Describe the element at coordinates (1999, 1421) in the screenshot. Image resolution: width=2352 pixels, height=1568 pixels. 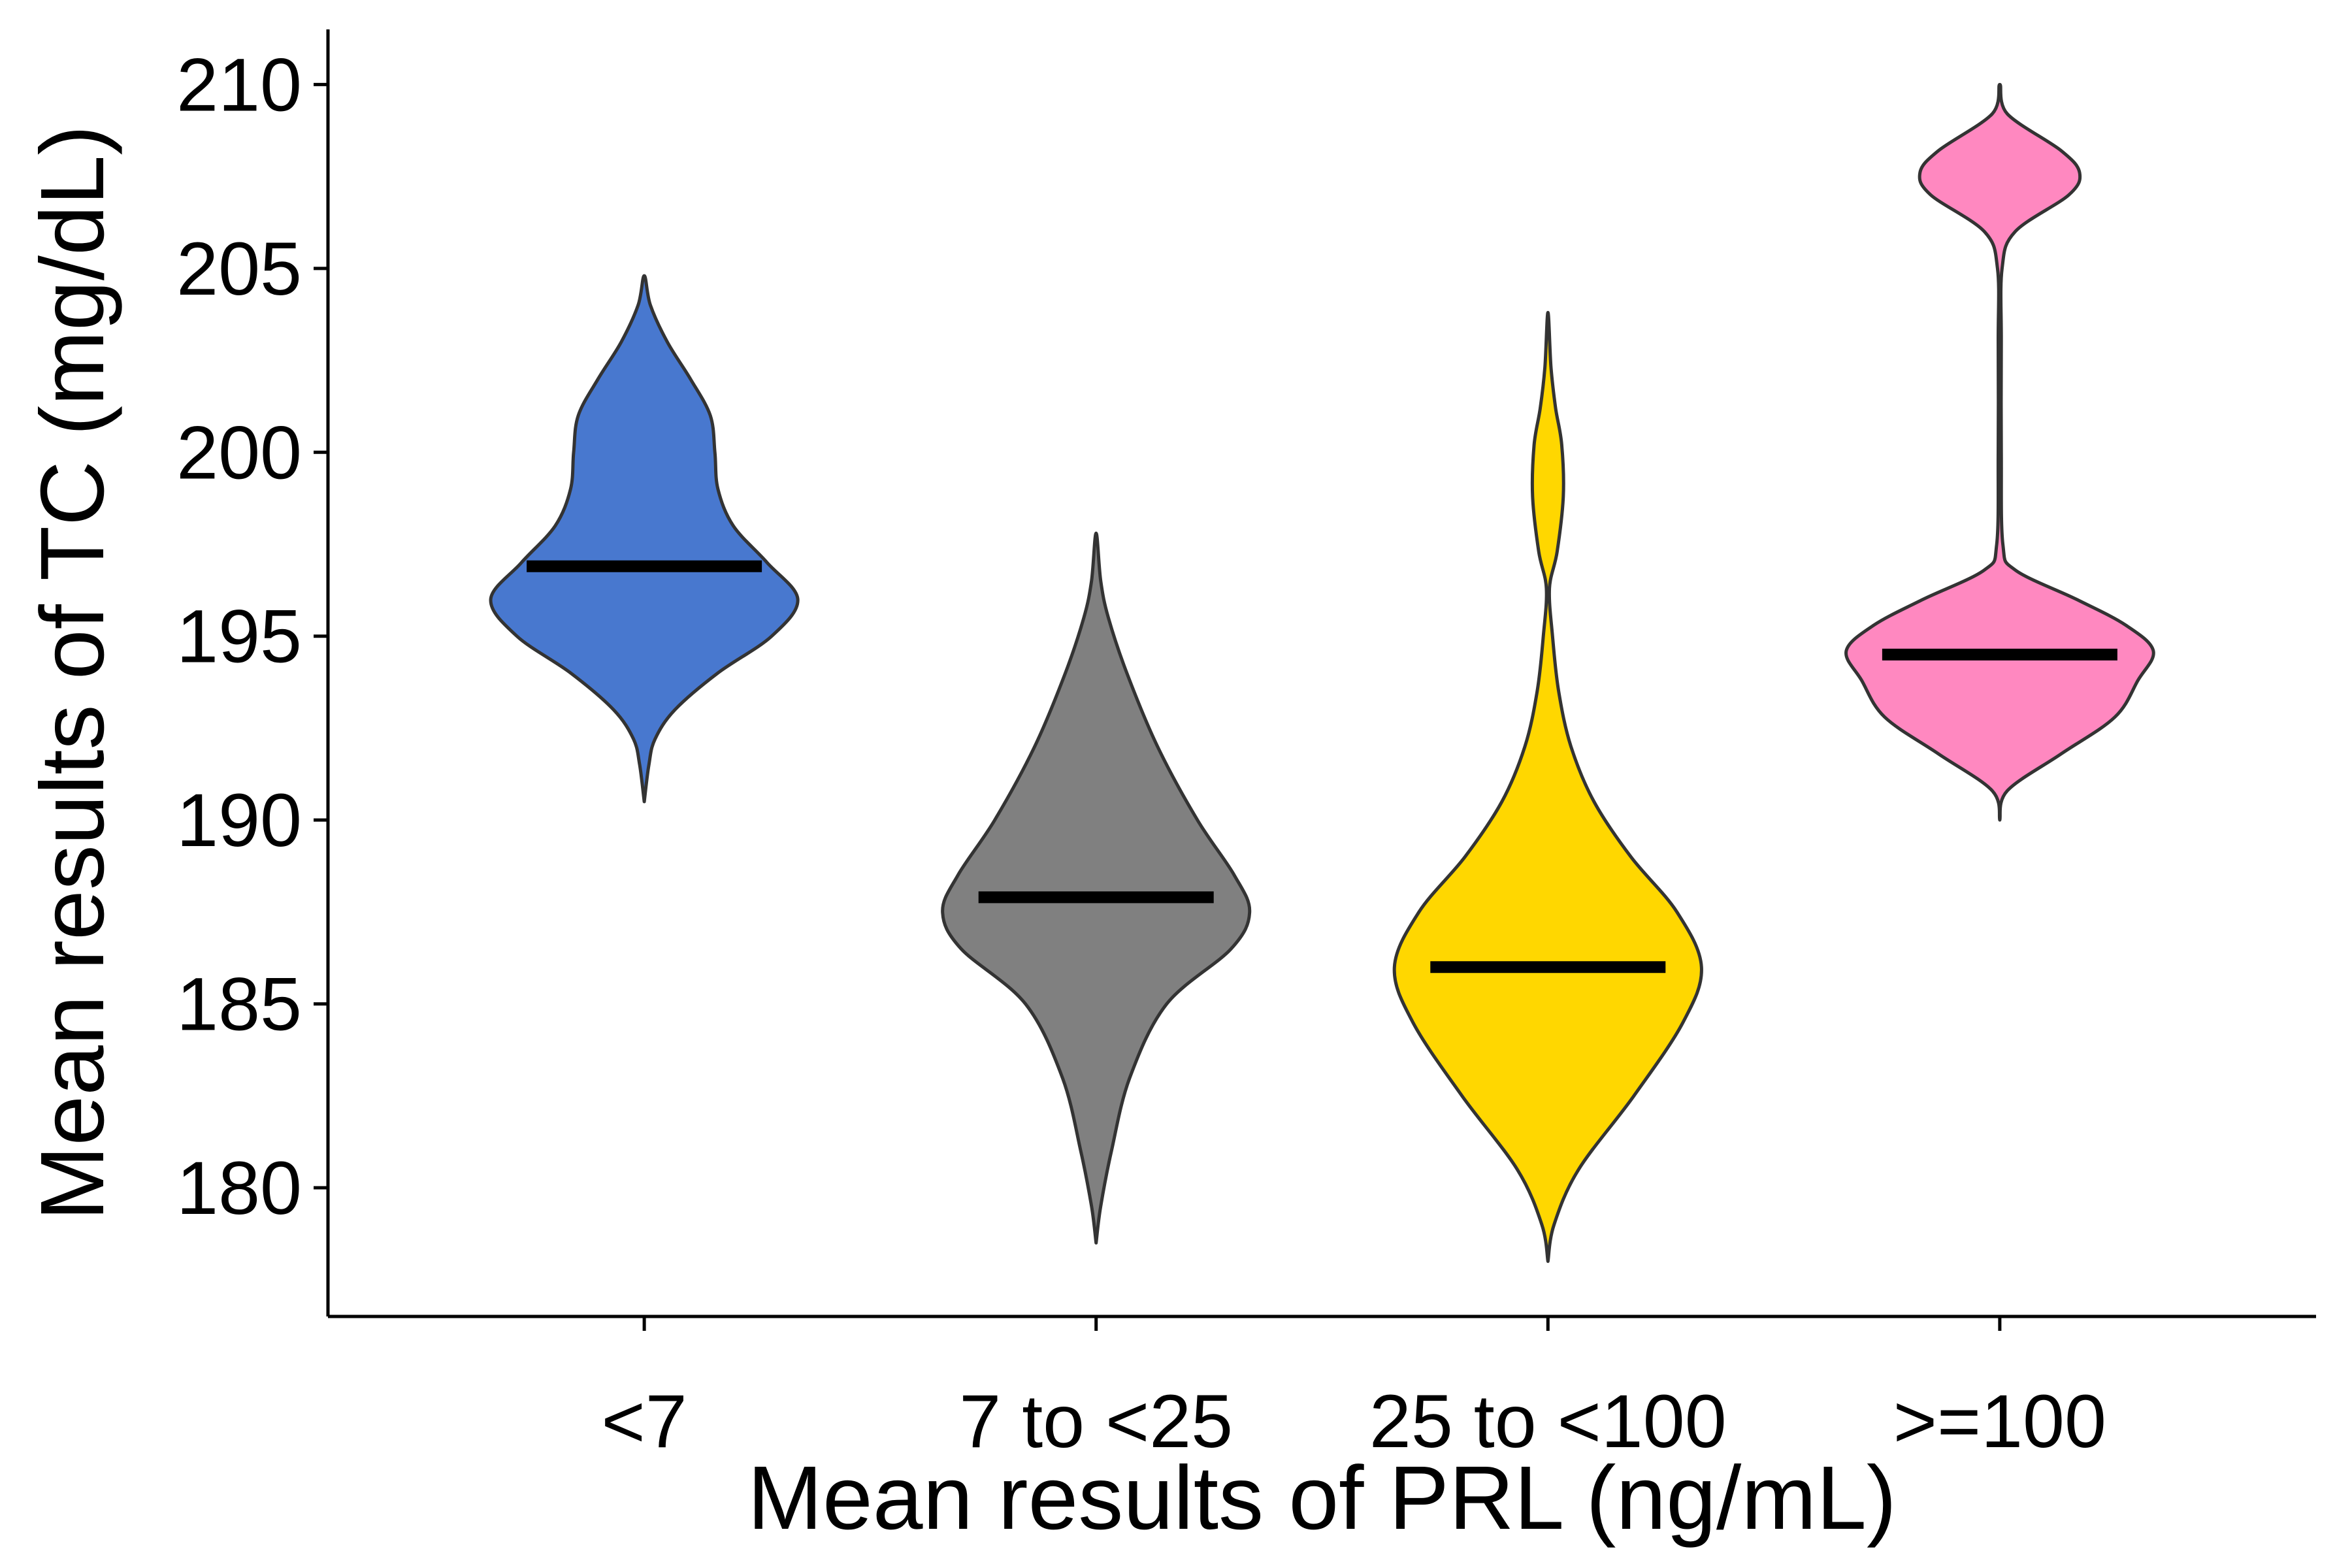
I see `x-tick-label: >=100` at that location.